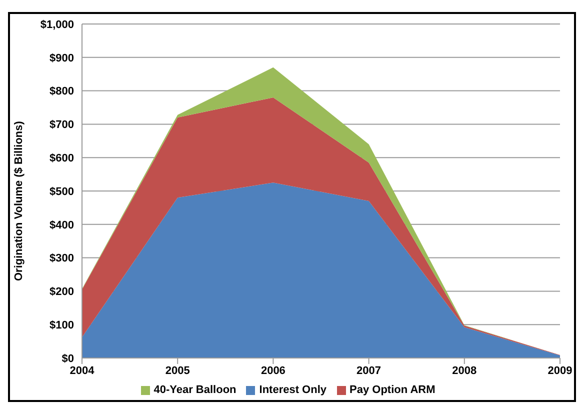 This screenshot has height=405, width=582. Describe the element at coordinates (369, 370) in the screenshot. I see `x-tick-label: 2007` at that location.